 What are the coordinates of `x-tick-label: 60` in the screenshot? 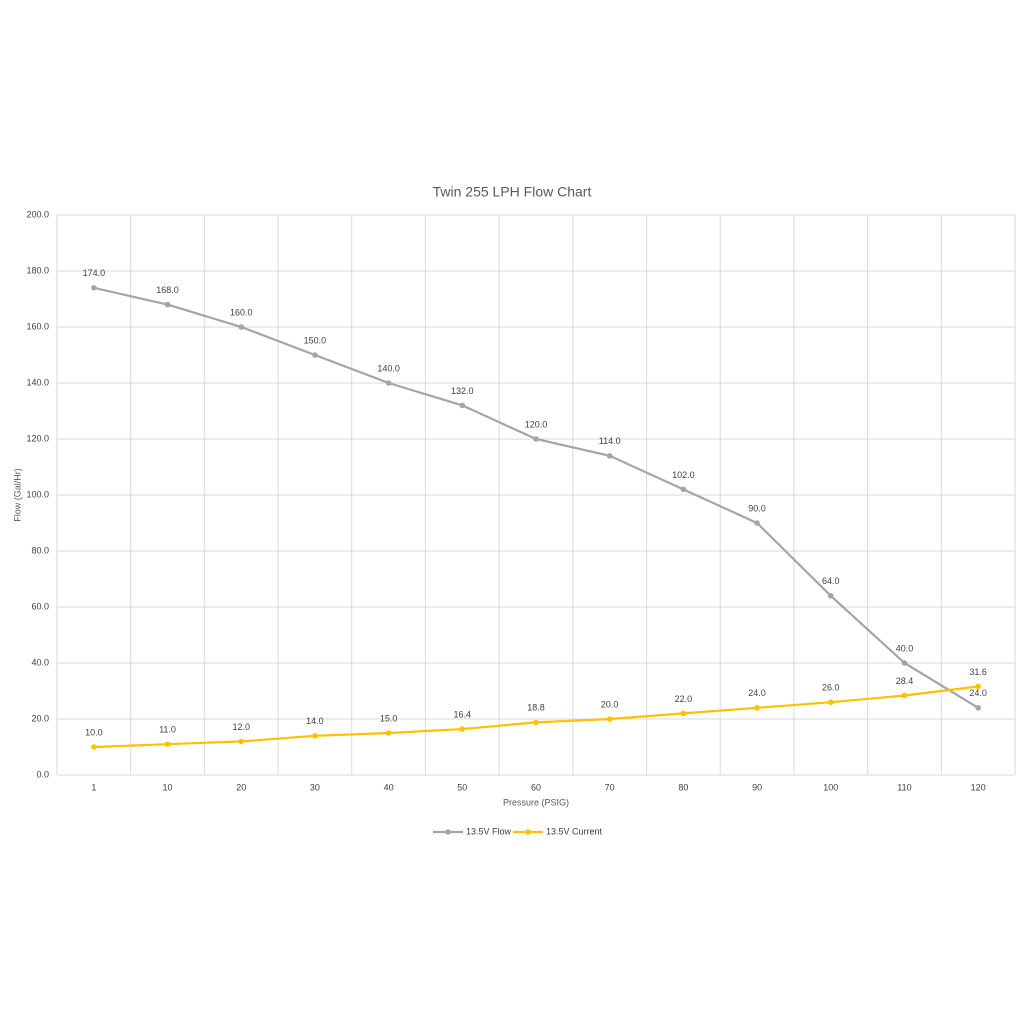 It's located at (536, 787).